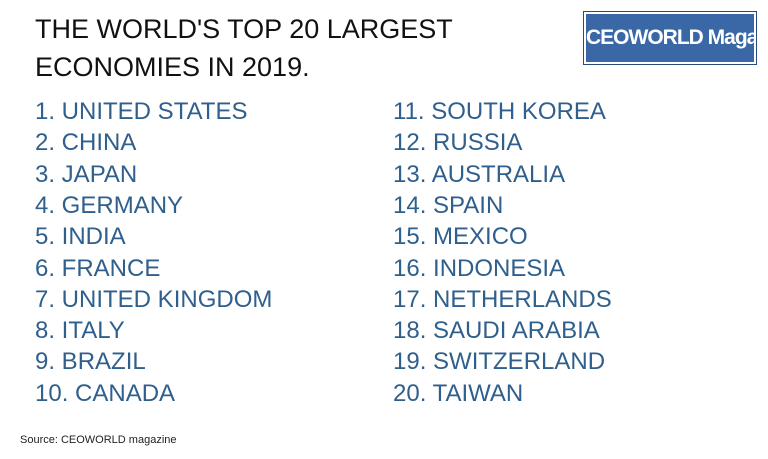 This screenshot has height=459, width=768. I want to click on list-item: 2. CHINA, so click(86, 143).